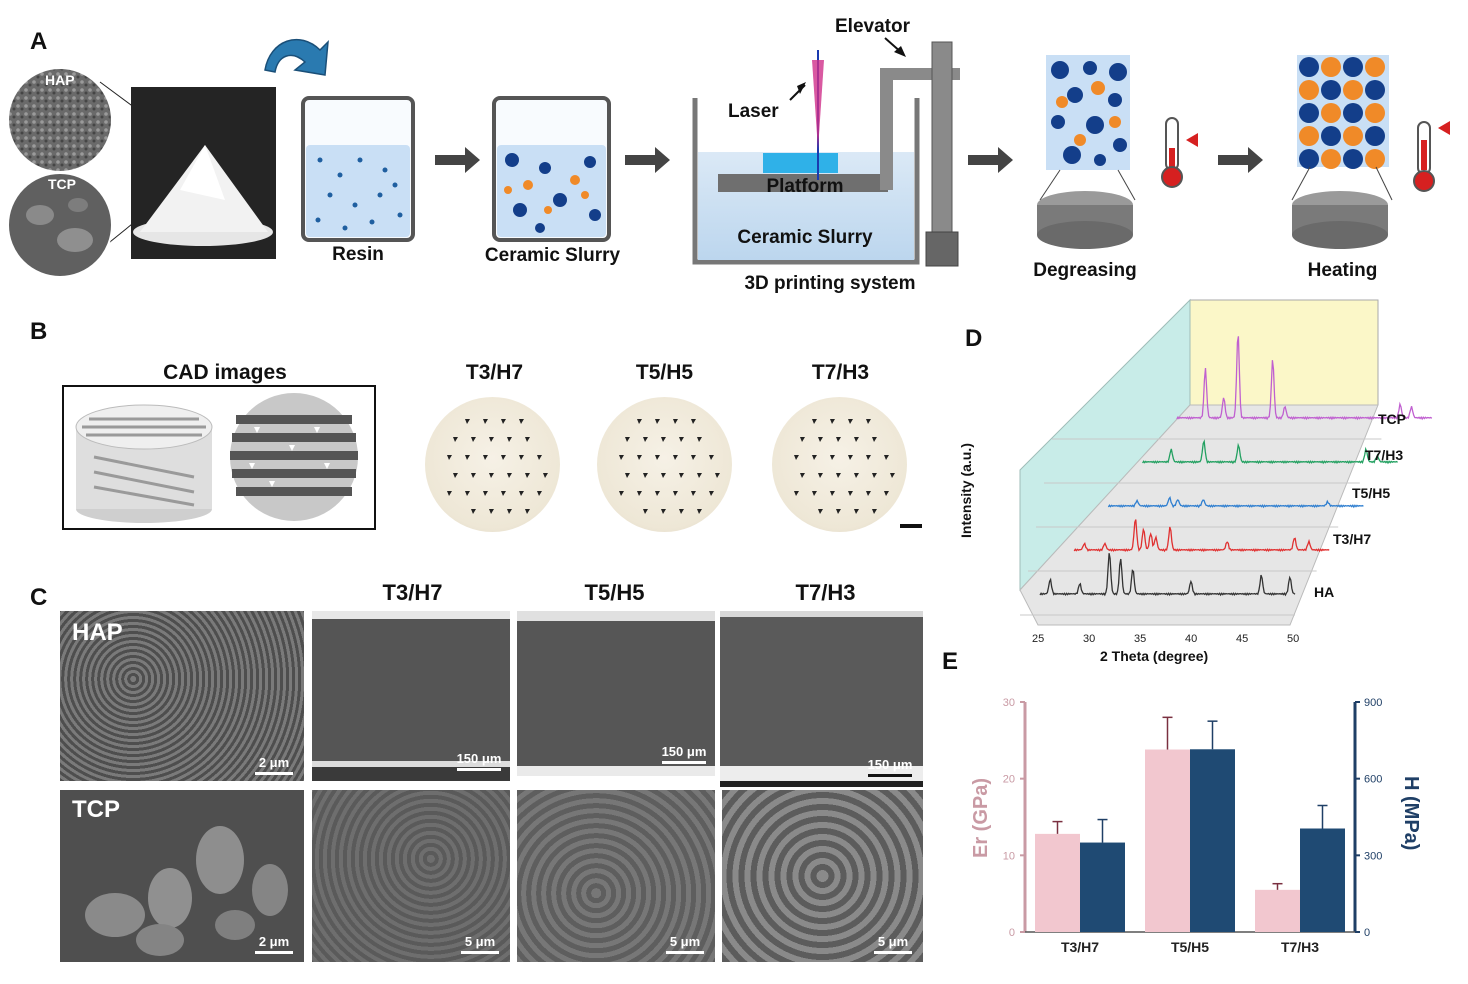 Image resolution: width=1468 pixels, height=984 pixels. I want to click on xrd-line-t7h3, so click(1270, 452).